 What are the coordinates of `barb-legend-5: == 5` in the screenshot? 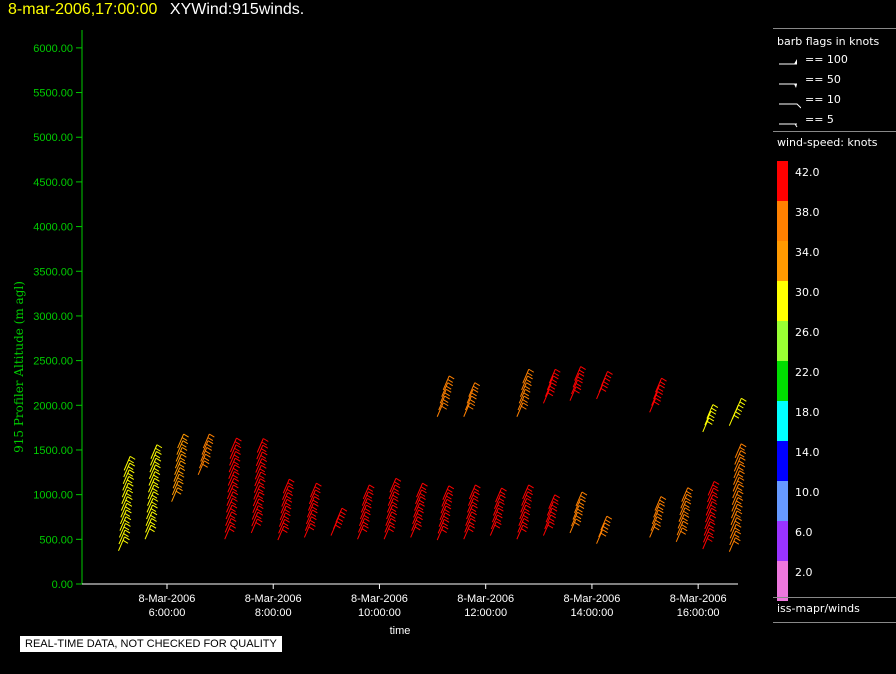 It's located at (832, 122).